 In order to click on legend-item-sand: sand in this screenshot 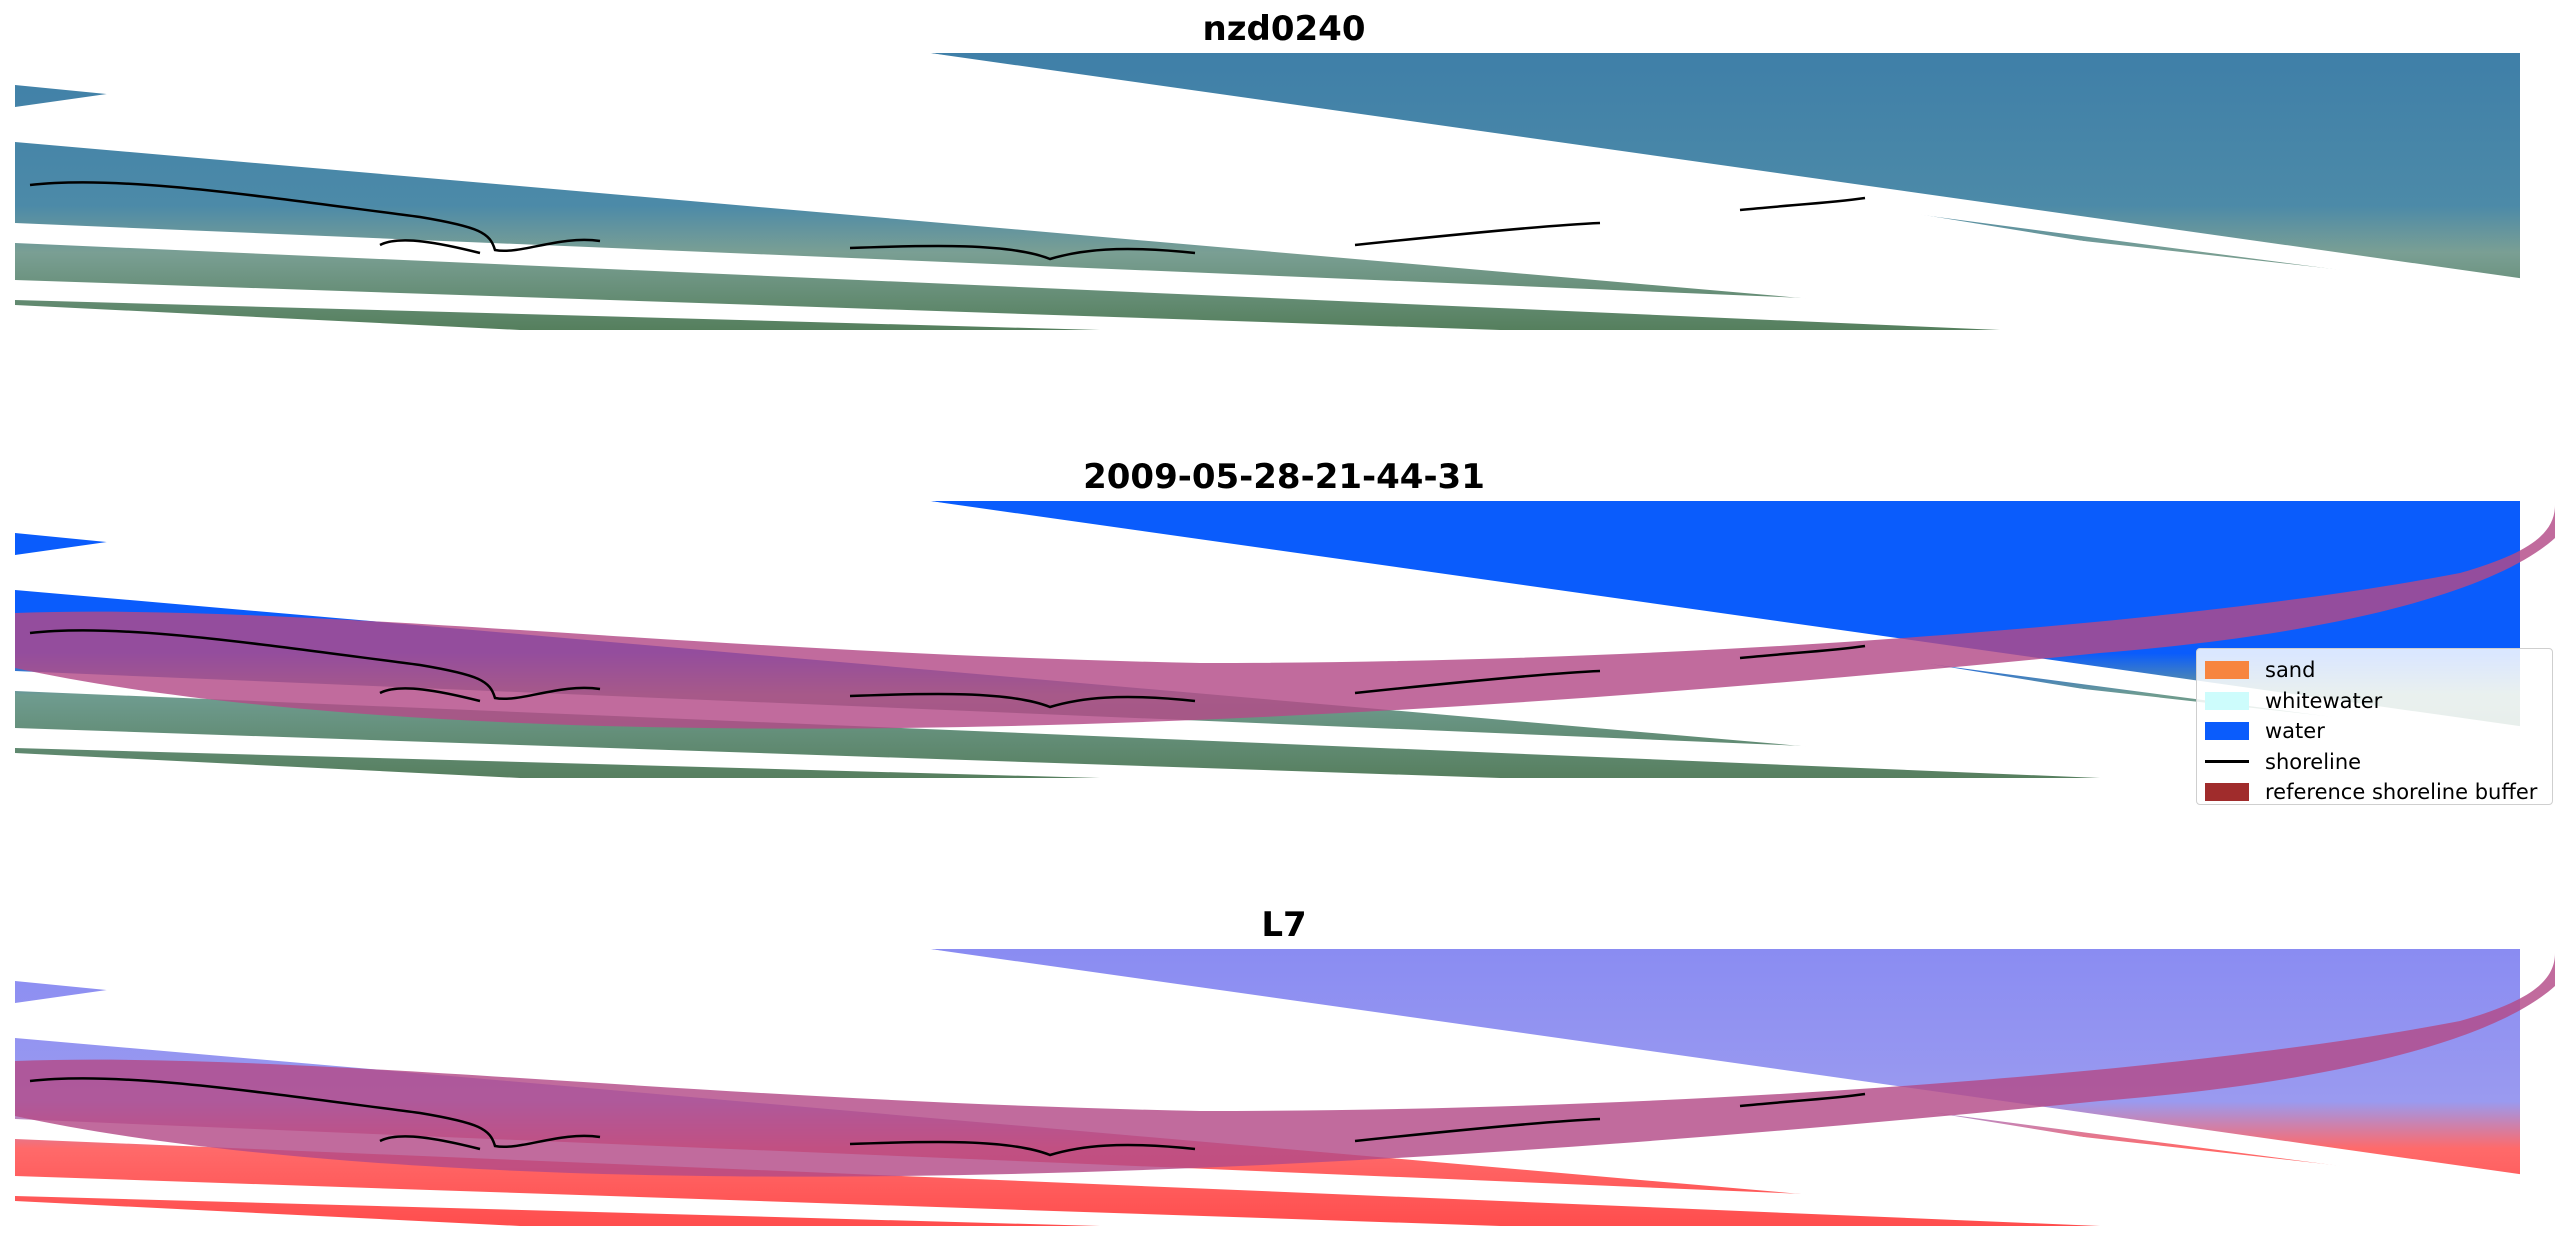, I will do `click(2374, 670)`.